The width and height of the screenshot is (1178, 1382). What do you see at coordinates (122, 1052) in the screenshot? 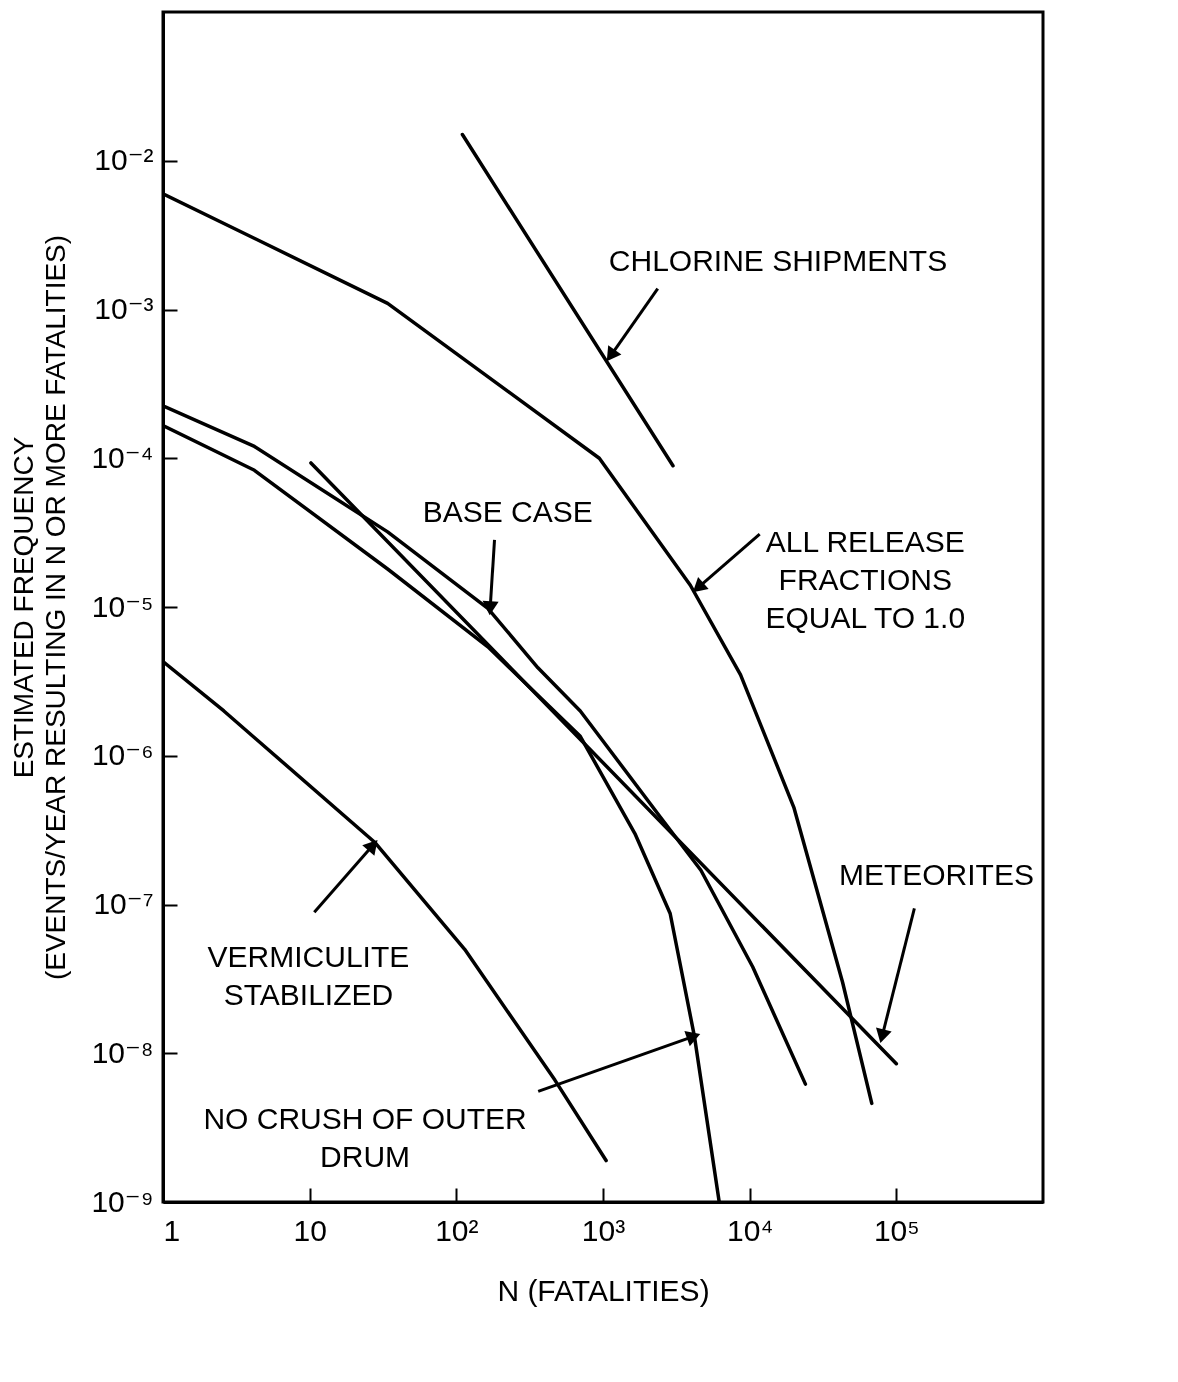
I see `y-tick-label: 10⁻⁸` at bounding box center [122, 1052].